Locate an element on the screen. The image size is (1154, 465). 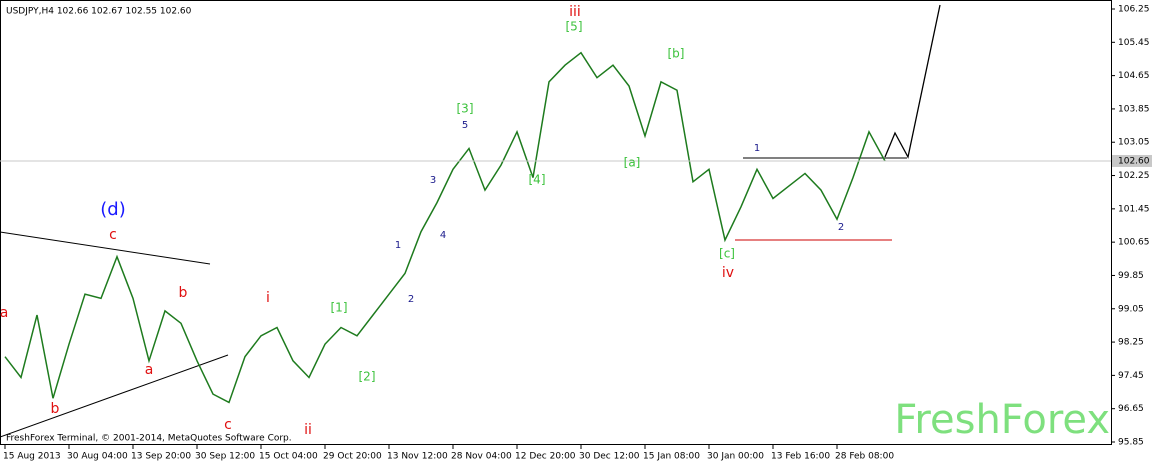
x-tick-label: 15 Jan 08:00 is located at coordinates (671, 457).